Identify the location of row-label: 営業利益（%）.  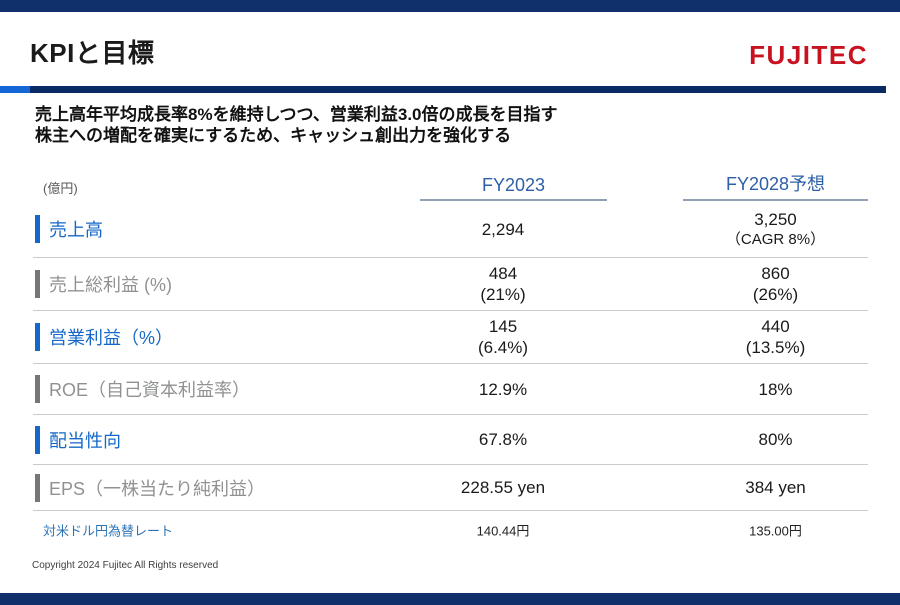
(104, 337).